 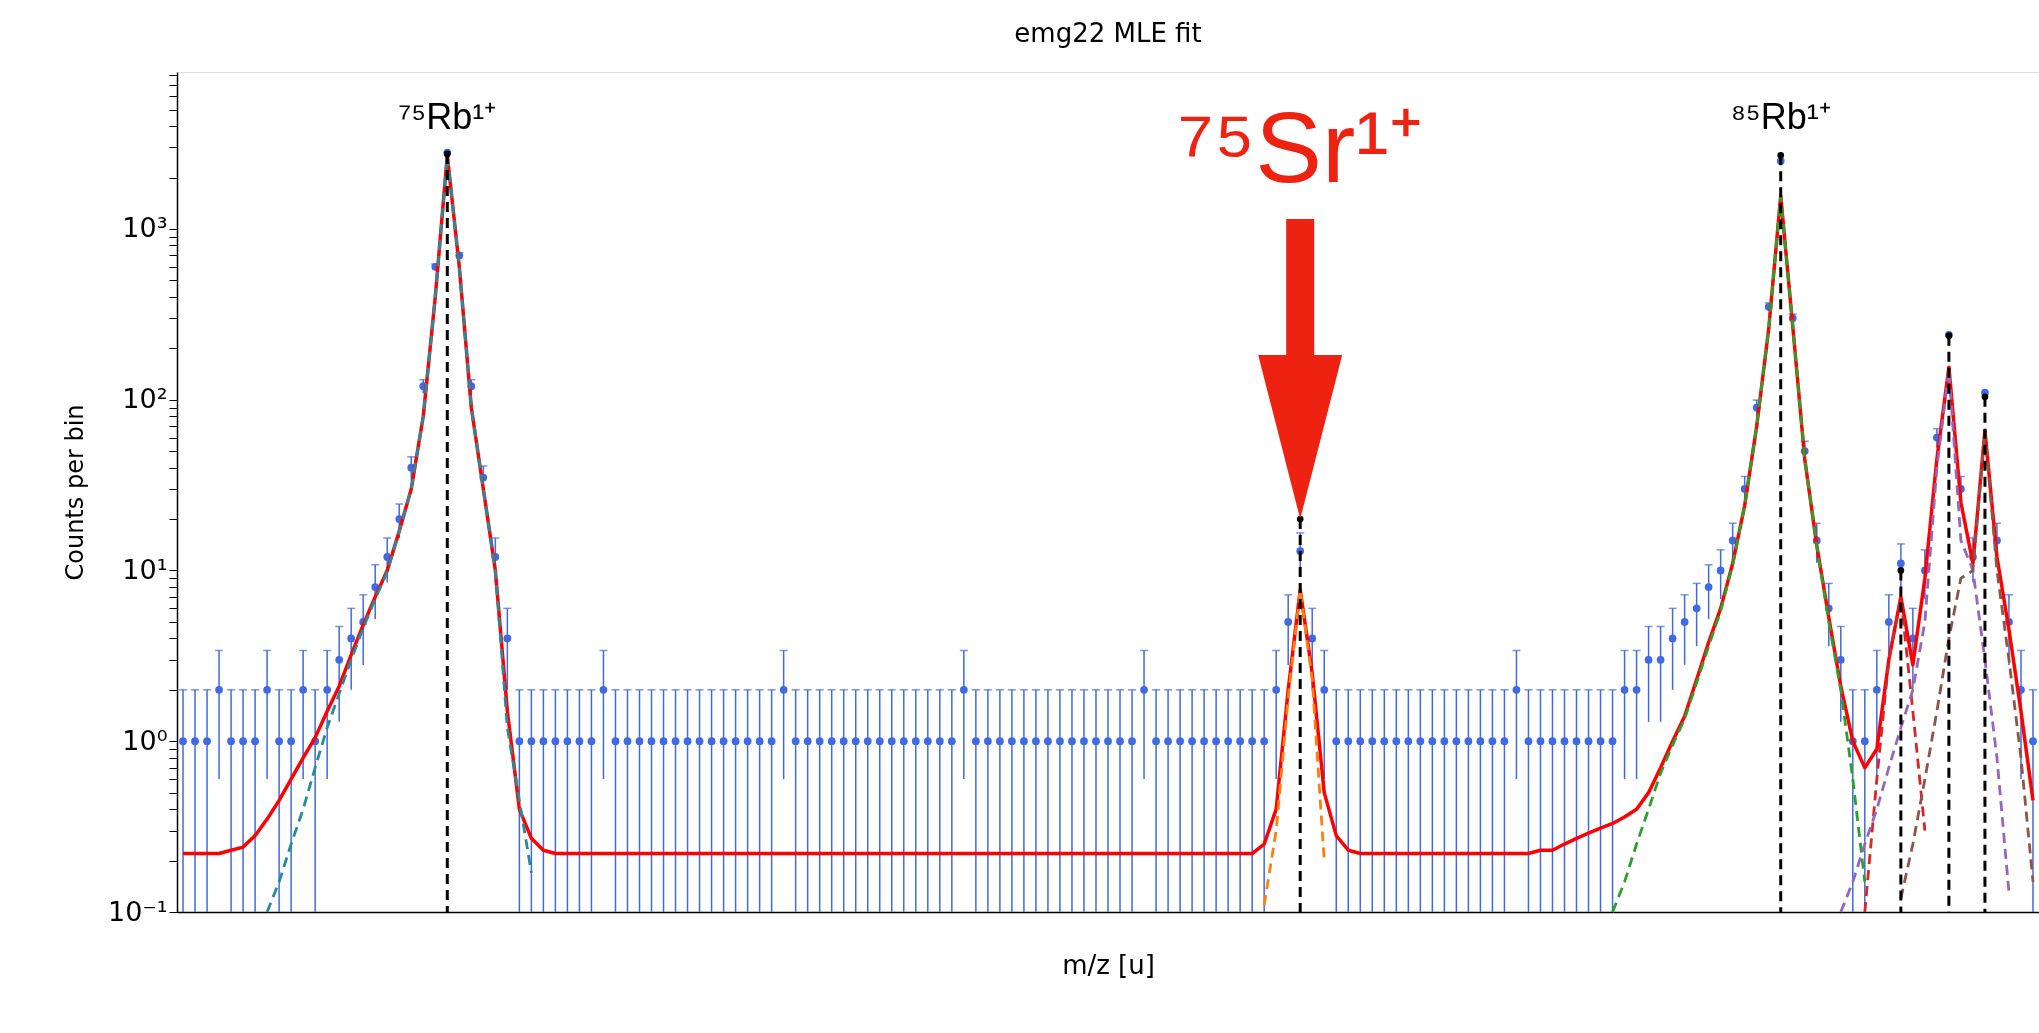 I want to click on x-axis-title: m/z [u], so click(x=1108, y=964).